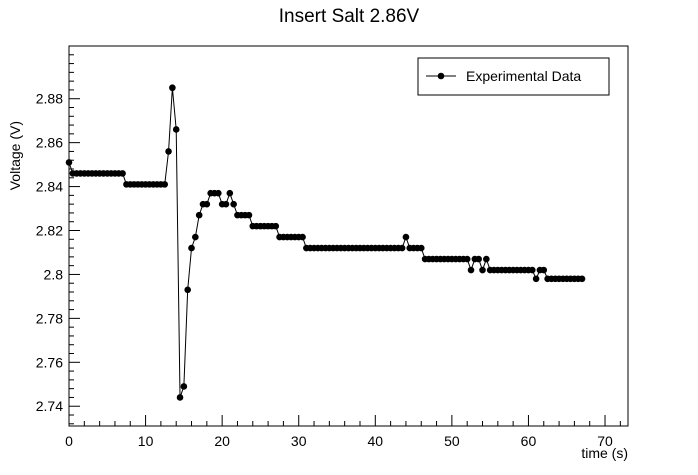  Describe the element at coordinates (441, 76) in the screenshot. I see `legend-marker-sample` at that location.